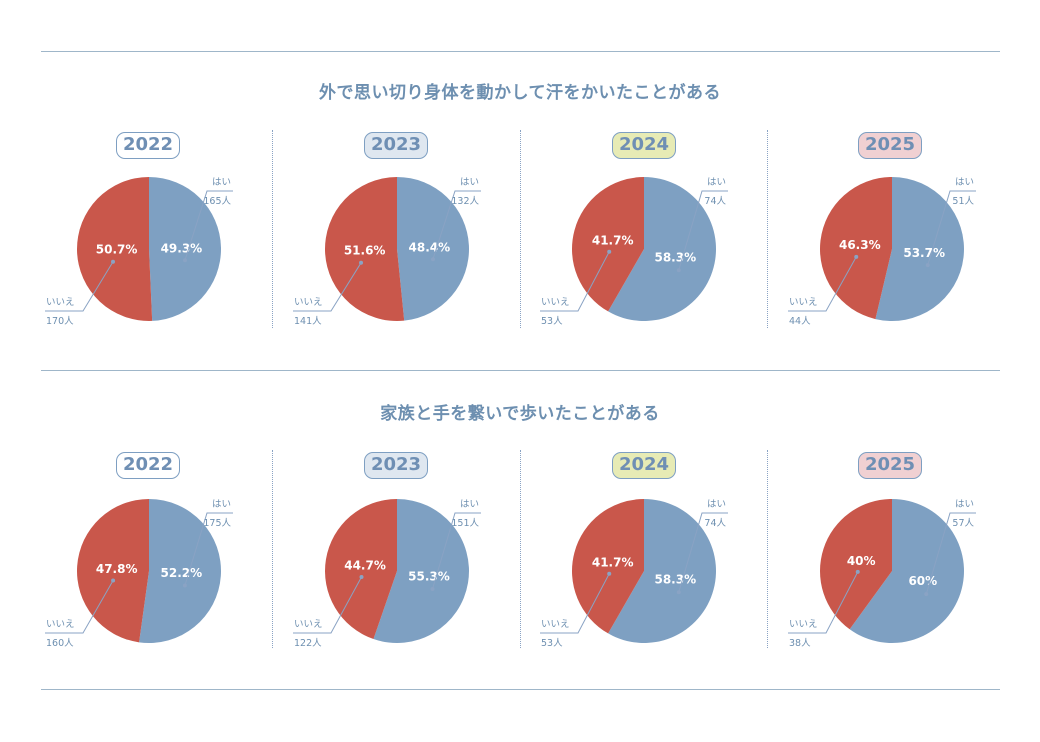 The image size is (1040, 742). Describe the element at coordinates (113, 580) in the screenshot. I see `leader-dot-no-2-2022` at that location.